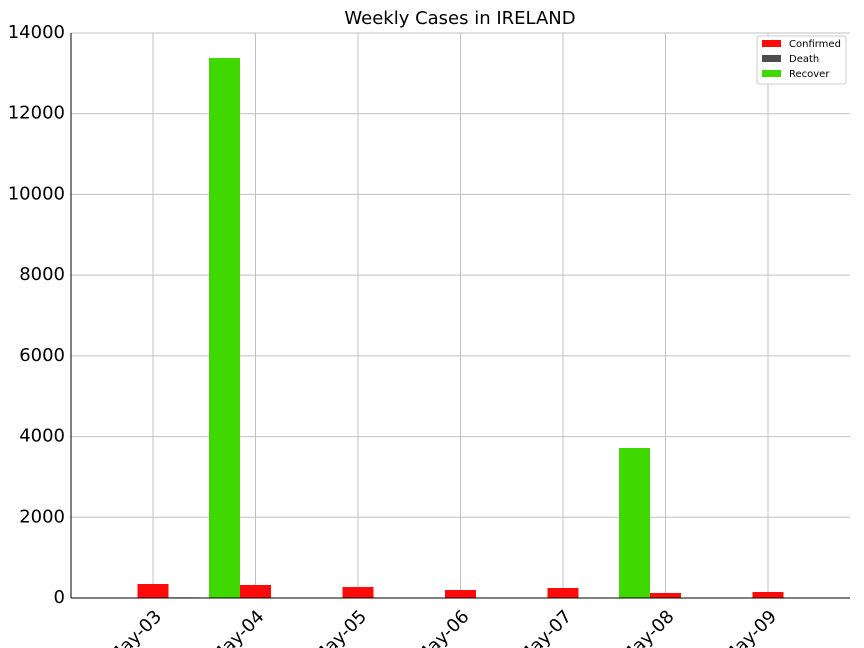 This screenshot has width=864, height=648. Describe the element at coordinates (42, 436) in the screenshot. I see `y-tick-label: 4000` at that location.